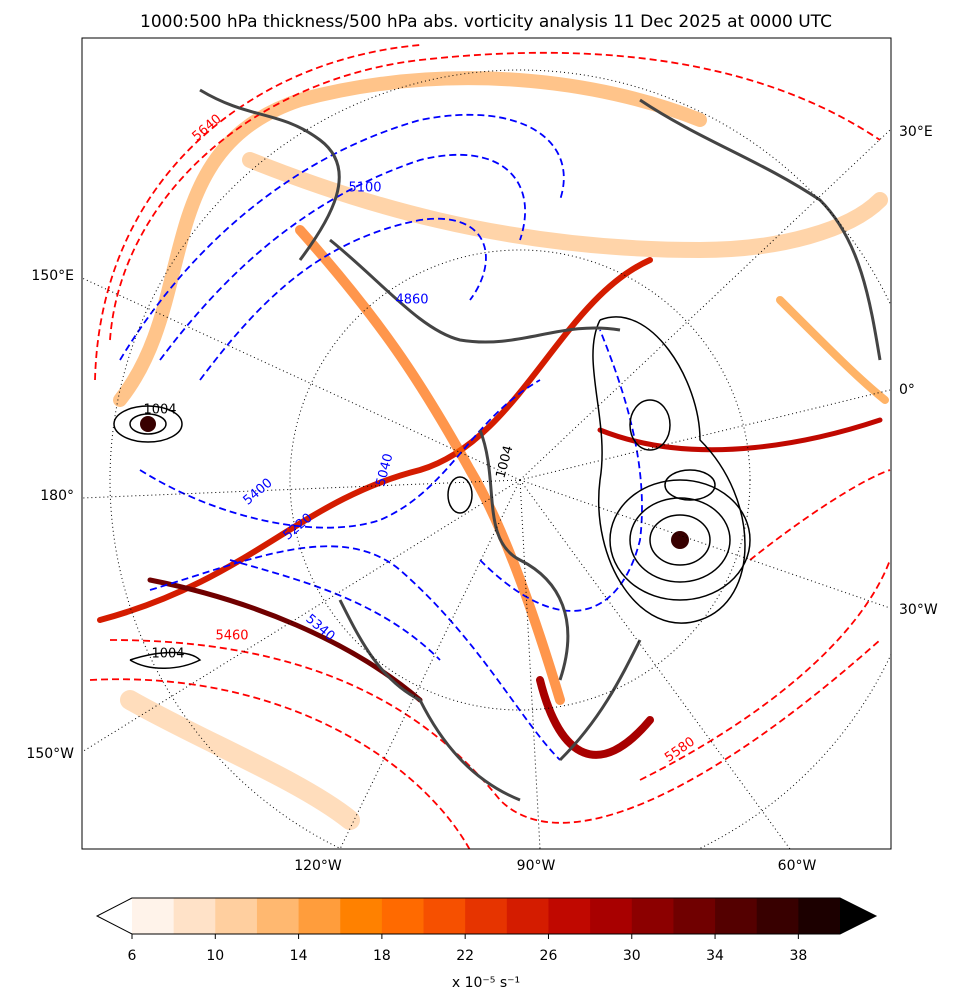  I want to click on colorbar-outline, so click(486, 916).